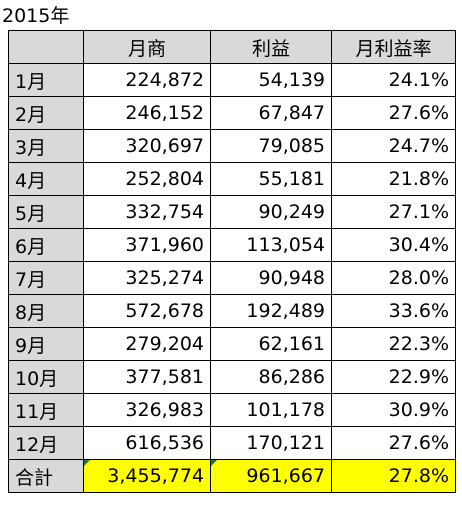  Describe the element at coordinates (271, 410) in the screenshot. I see `profit-cell: 101,178` at that location.